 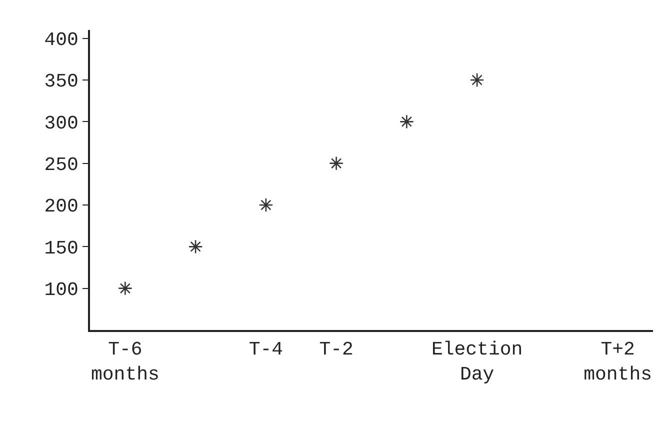 What do you see at coordinates (618, 362) in the screenshot?
I see `x-tick-label: T+2 months` at bounding box center [618, 362].